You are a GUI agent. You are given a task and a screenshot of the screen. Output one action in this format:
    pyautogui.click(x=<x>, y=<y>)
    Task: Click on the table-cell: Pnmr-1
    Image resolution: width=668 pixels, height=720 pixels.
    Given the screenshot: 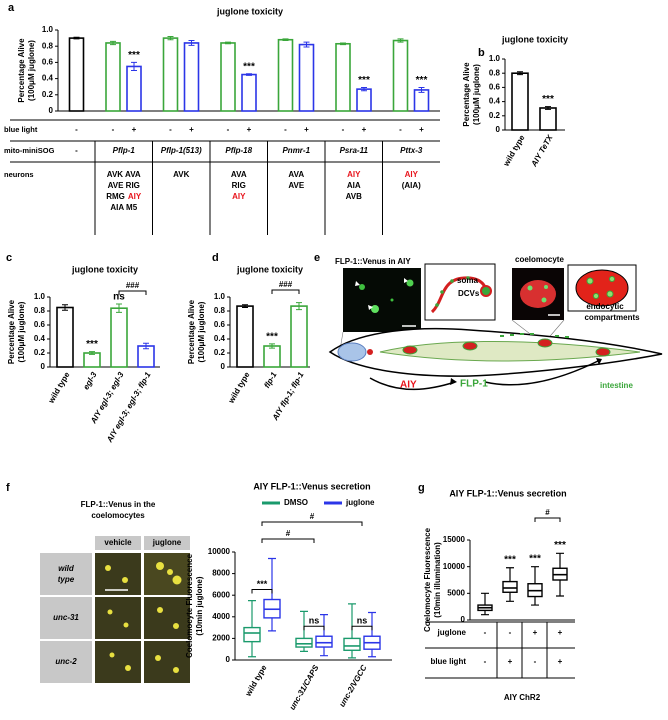 What is the action you would take?
    pyautogui.click(x=296, y=150)
    